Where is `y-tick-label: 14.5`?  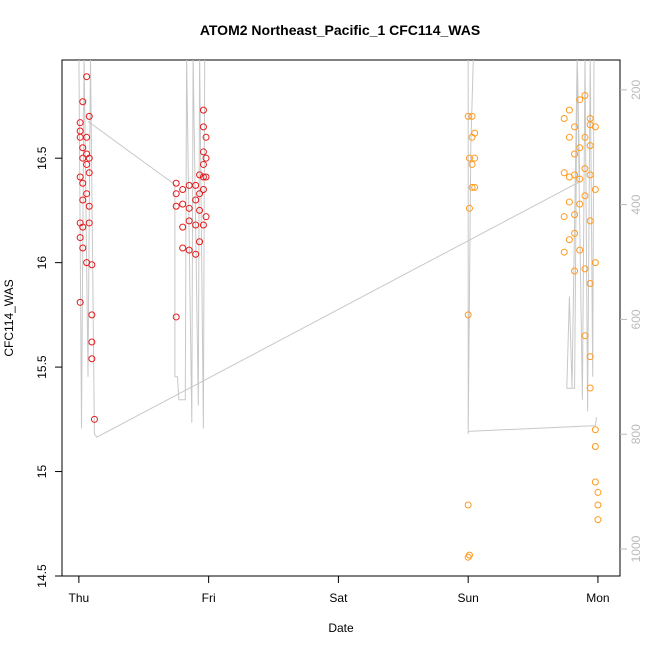 y-tick-label: 14.5 is located at coordinates (42, 576).